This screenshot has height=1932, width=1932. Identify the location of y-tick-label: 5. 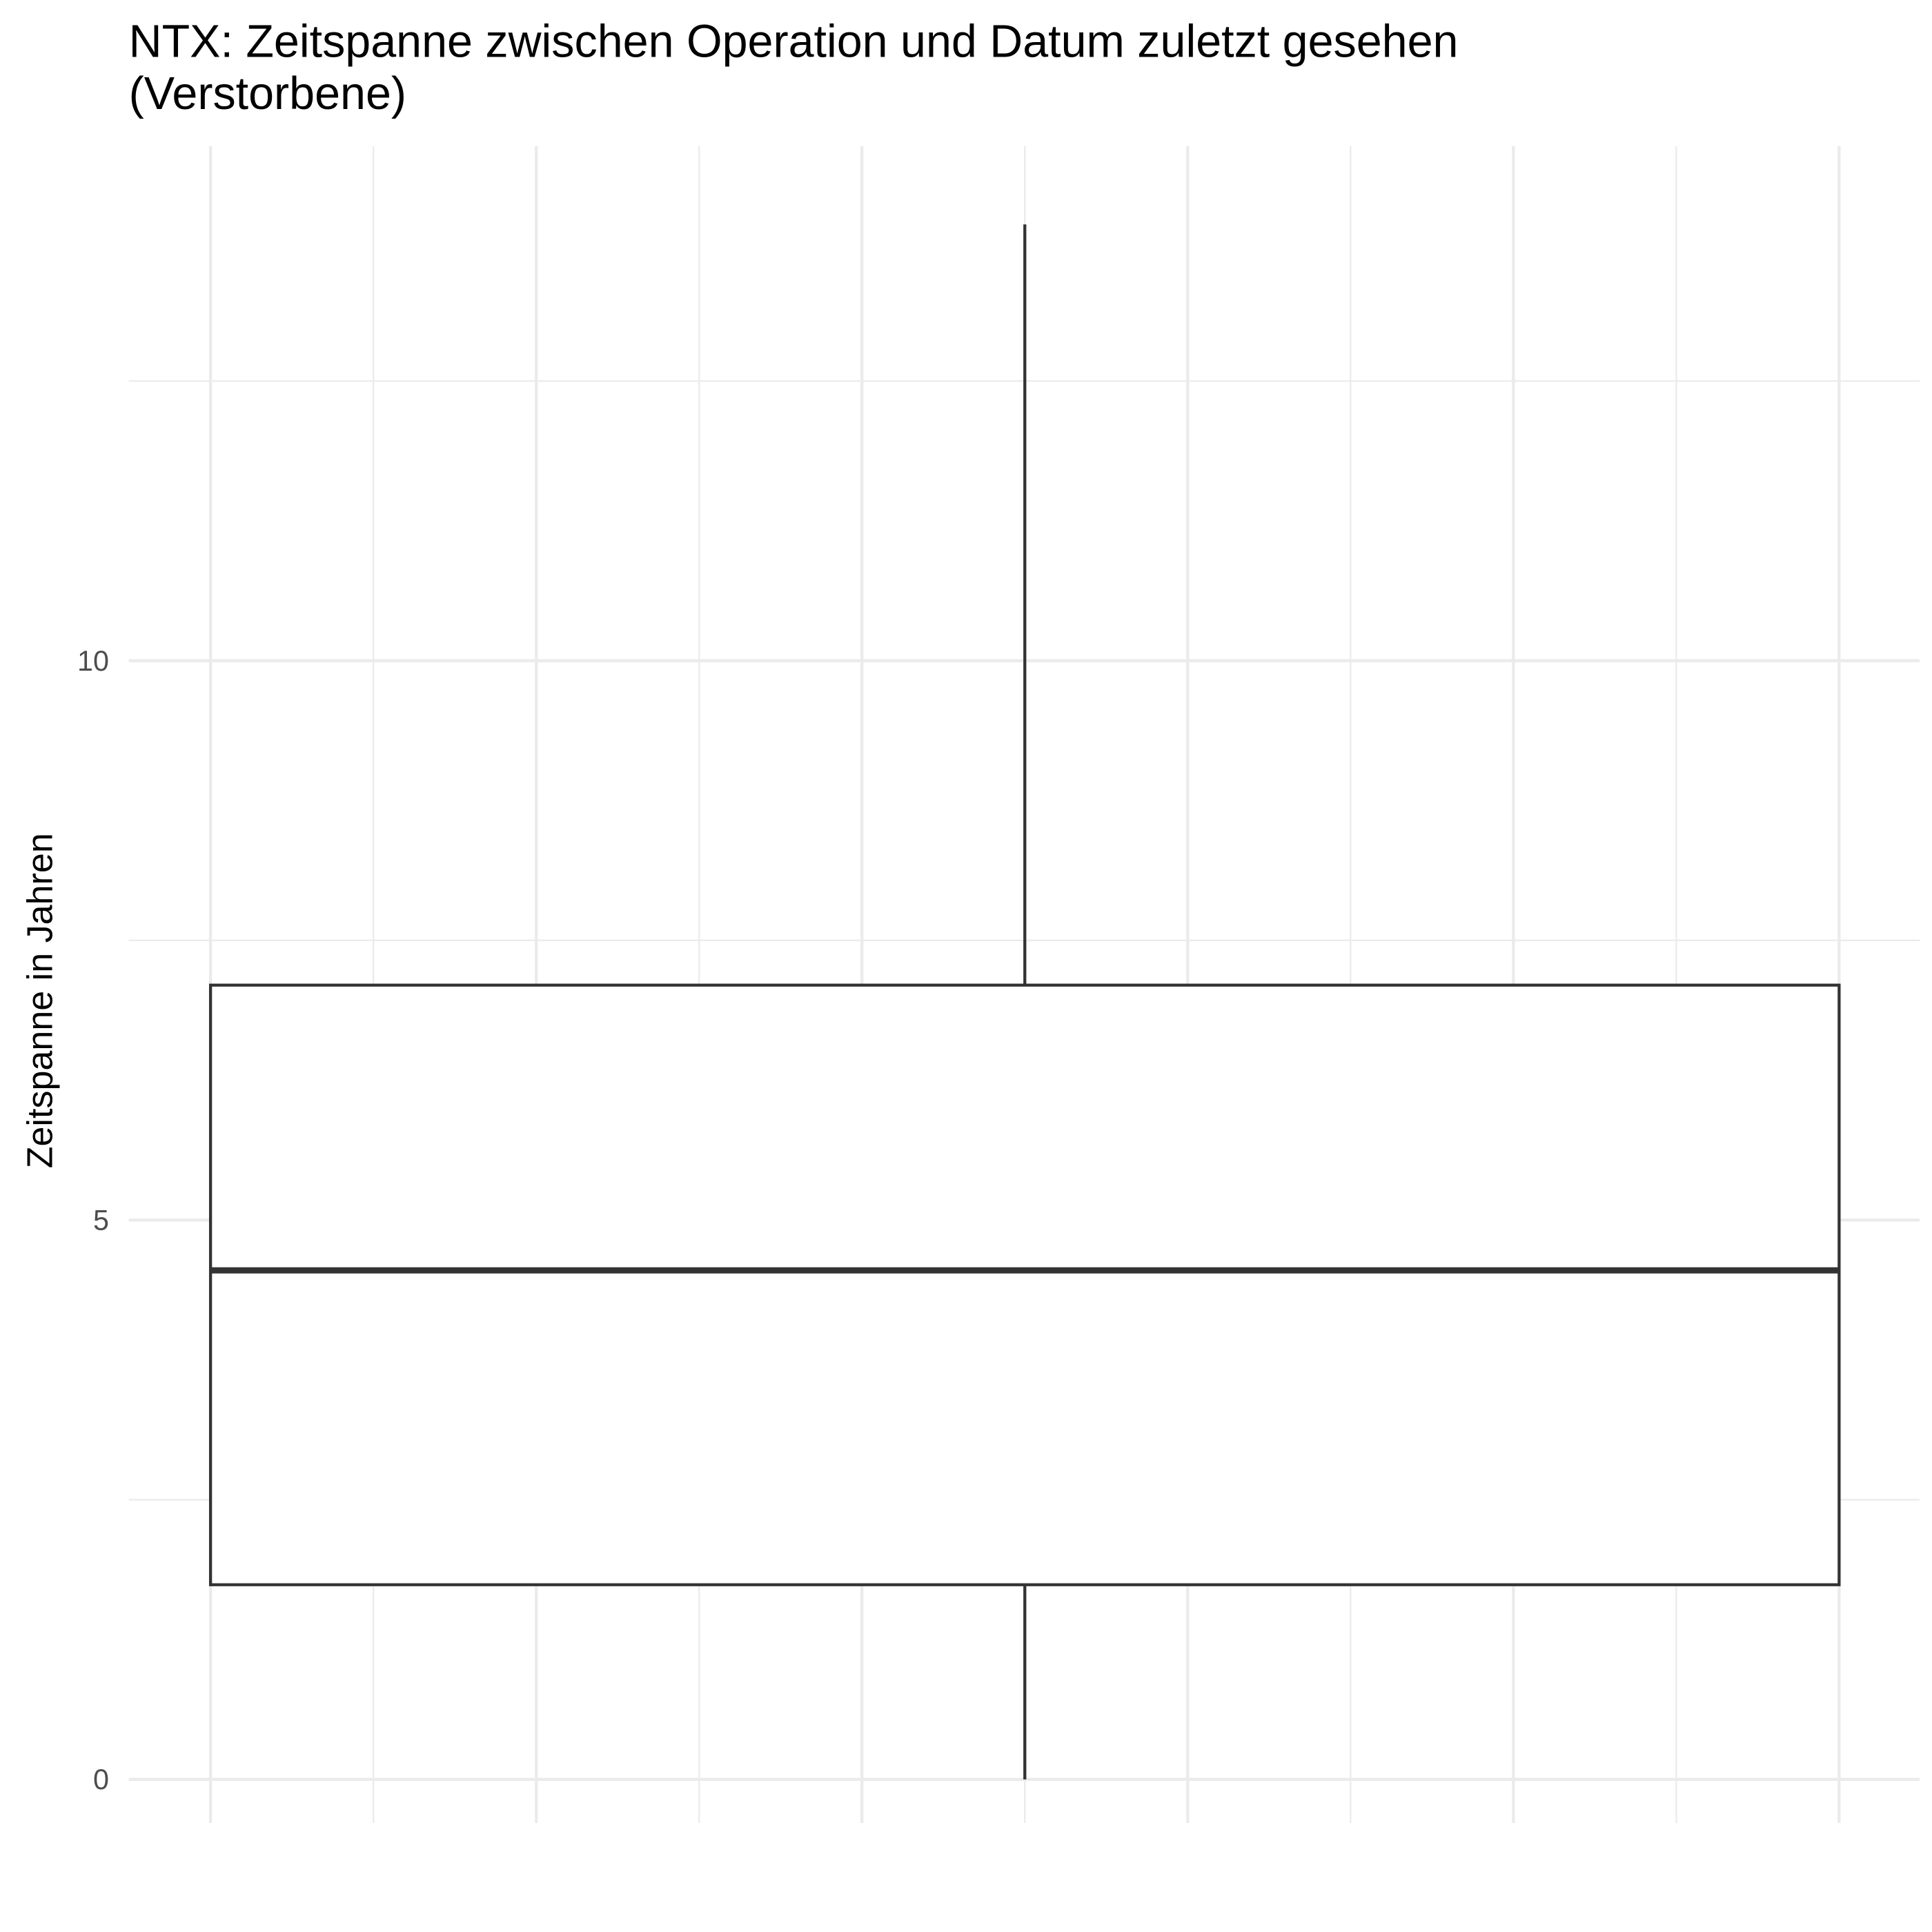
(101, 1220).